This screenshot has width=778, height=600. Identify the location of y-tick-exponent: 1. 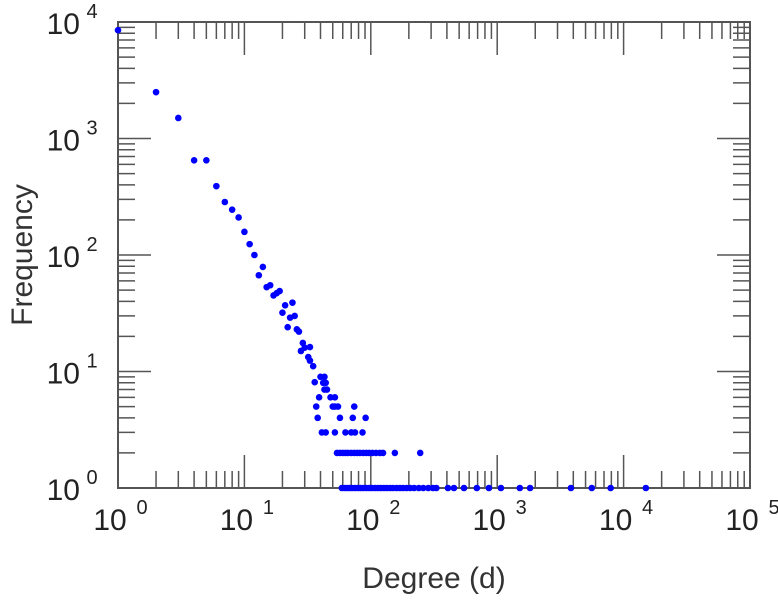
(91, 362).